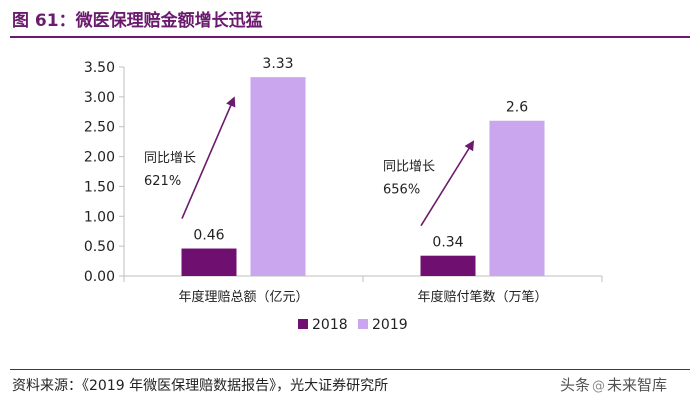 Image resolution: width=700 pixels, height=407 pixels. Describe the element at coordinates (208, 236) in the screenshot. I see `bar-value-label: 0.46` at that location.